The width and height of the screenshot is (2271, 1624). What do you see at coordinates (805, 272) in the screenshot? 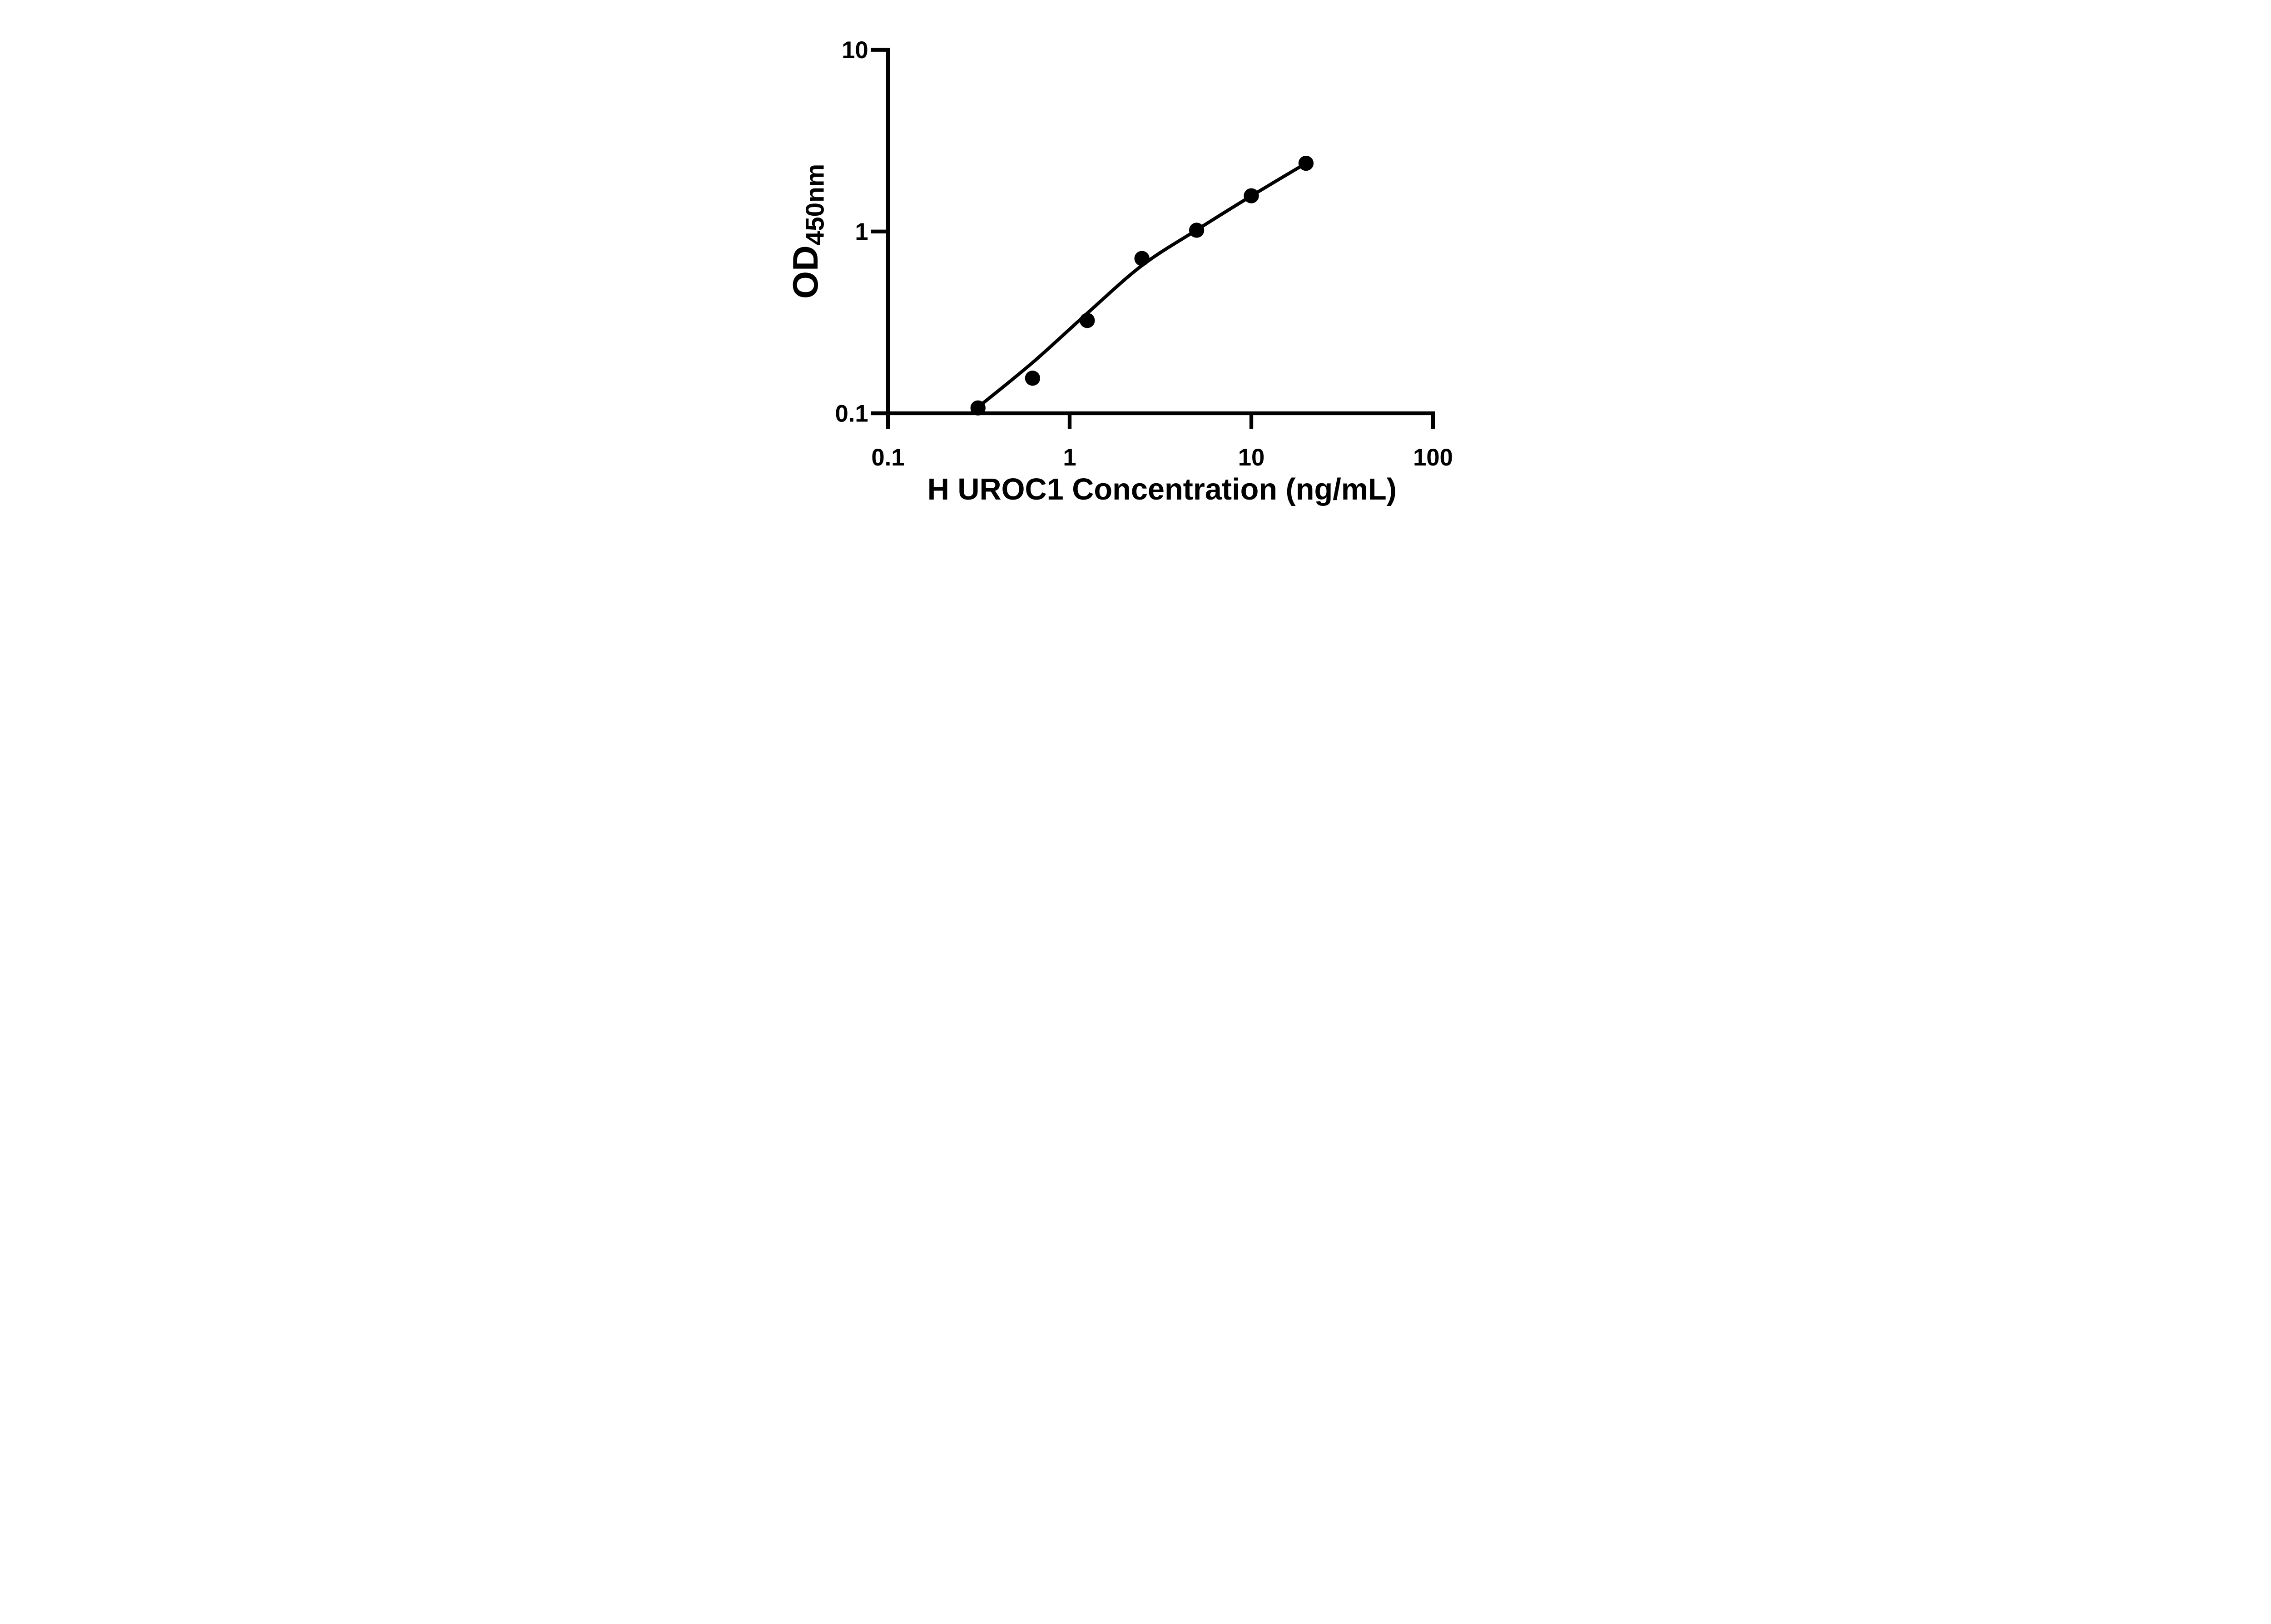
I see `y-axis-title-main: OD` at bounding box center [805, 272].